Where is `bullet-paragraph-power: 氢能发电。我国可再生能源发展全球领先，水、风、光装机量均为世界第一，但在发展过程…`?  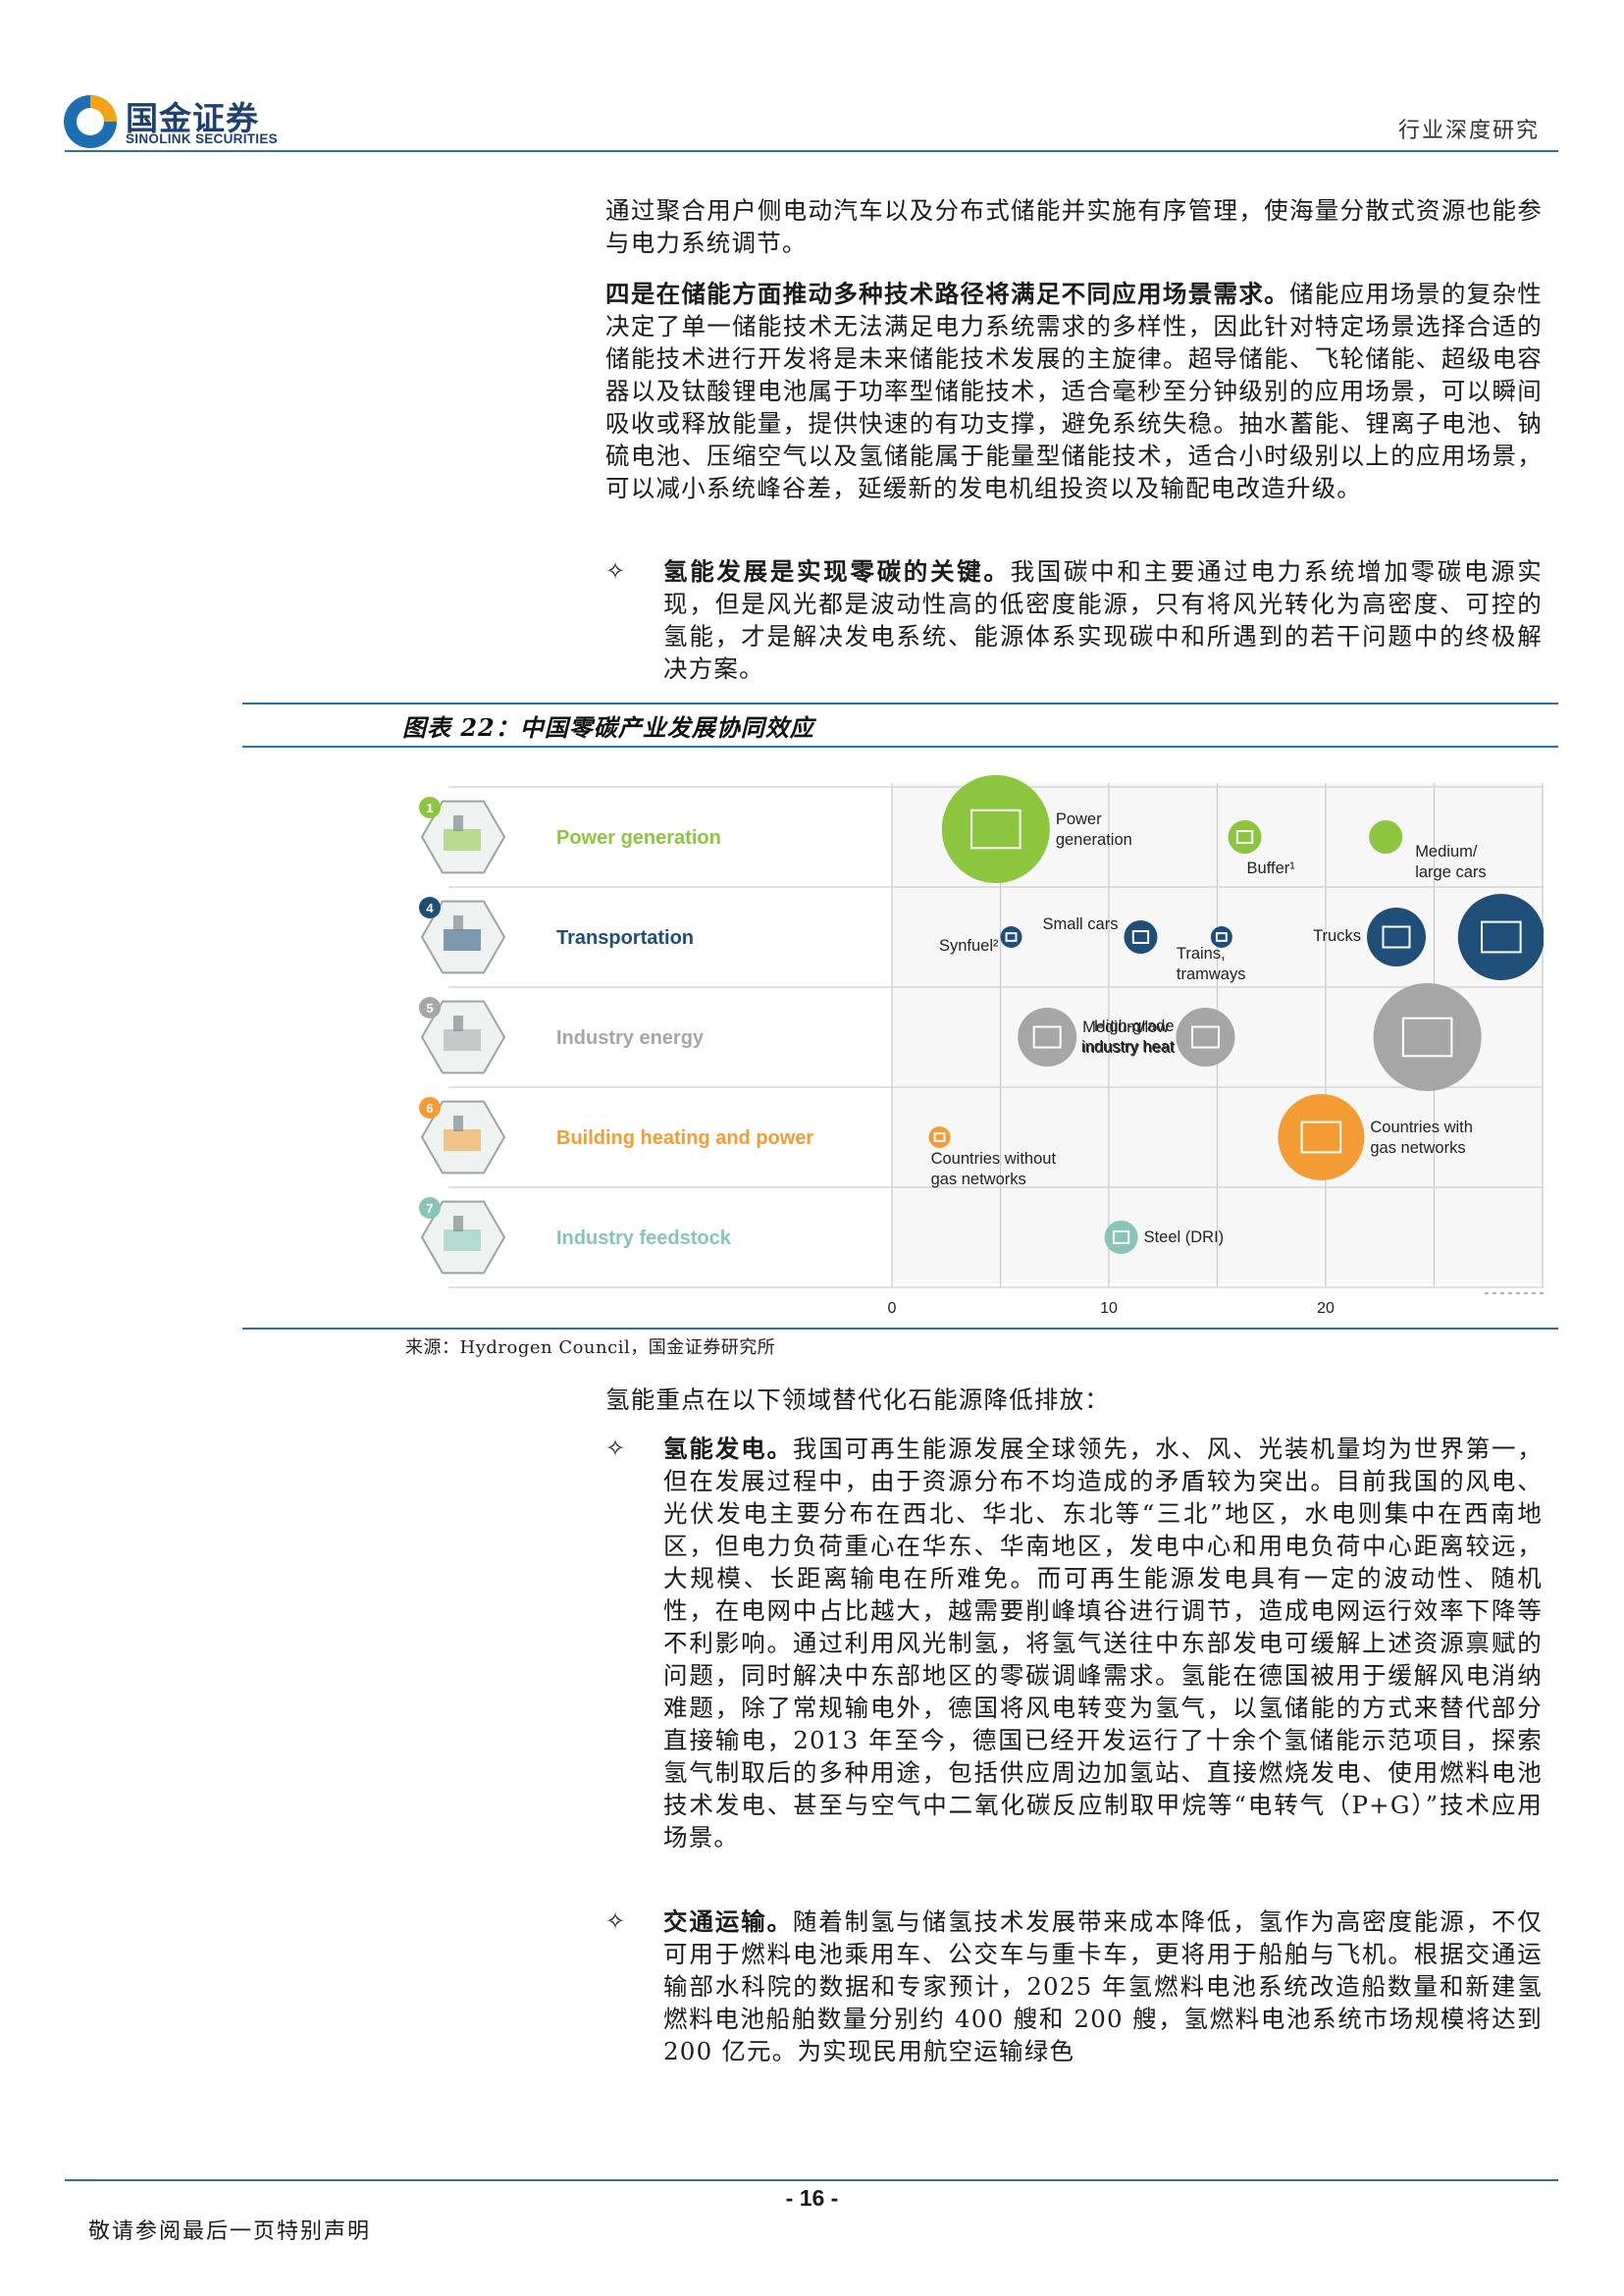
bullet-paragraph-power: 氢能发电。我国可再生能源发展全球领先，水、风、光装机量均为世界第一，但在发展过程… is located at coordinates (1103, 1643).